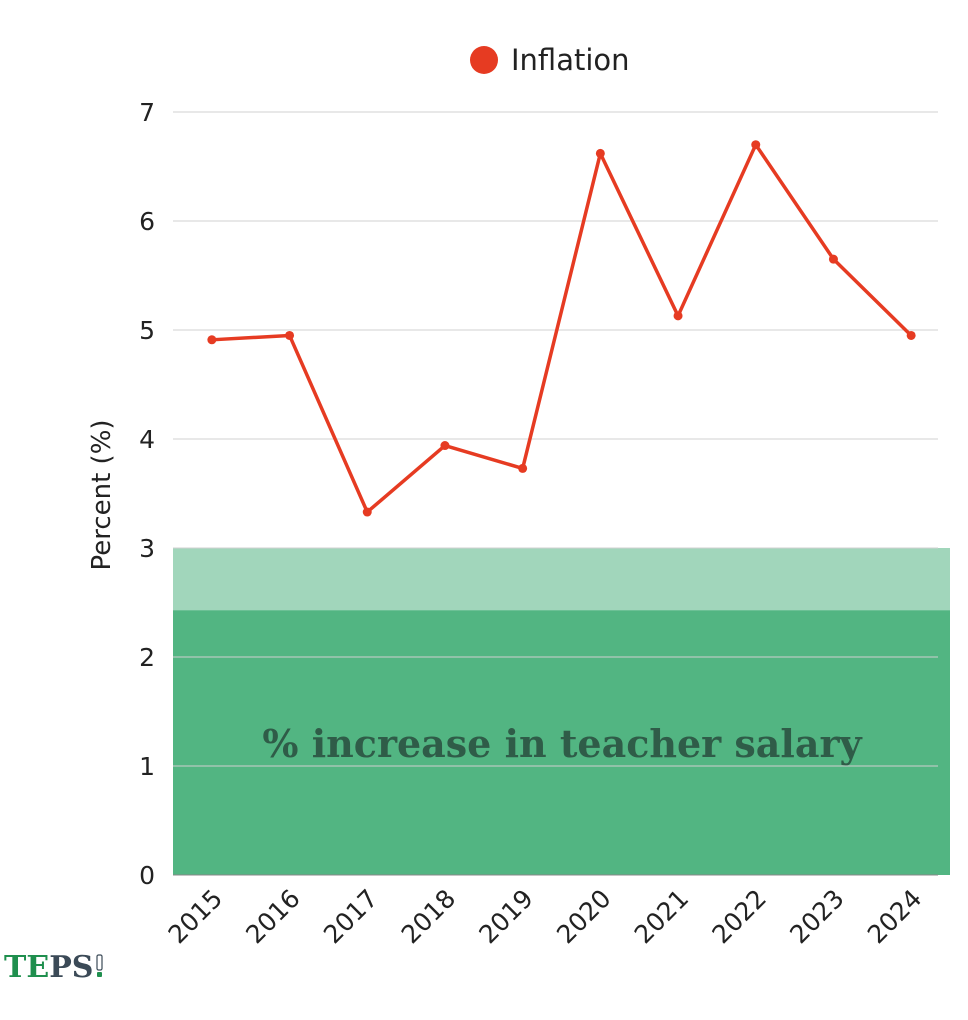 The height and width of the screenshot is (1020, 968). Describe the element at coordinates (26, 967) in the screenshot. I see `logo-primary: TE` at that location.